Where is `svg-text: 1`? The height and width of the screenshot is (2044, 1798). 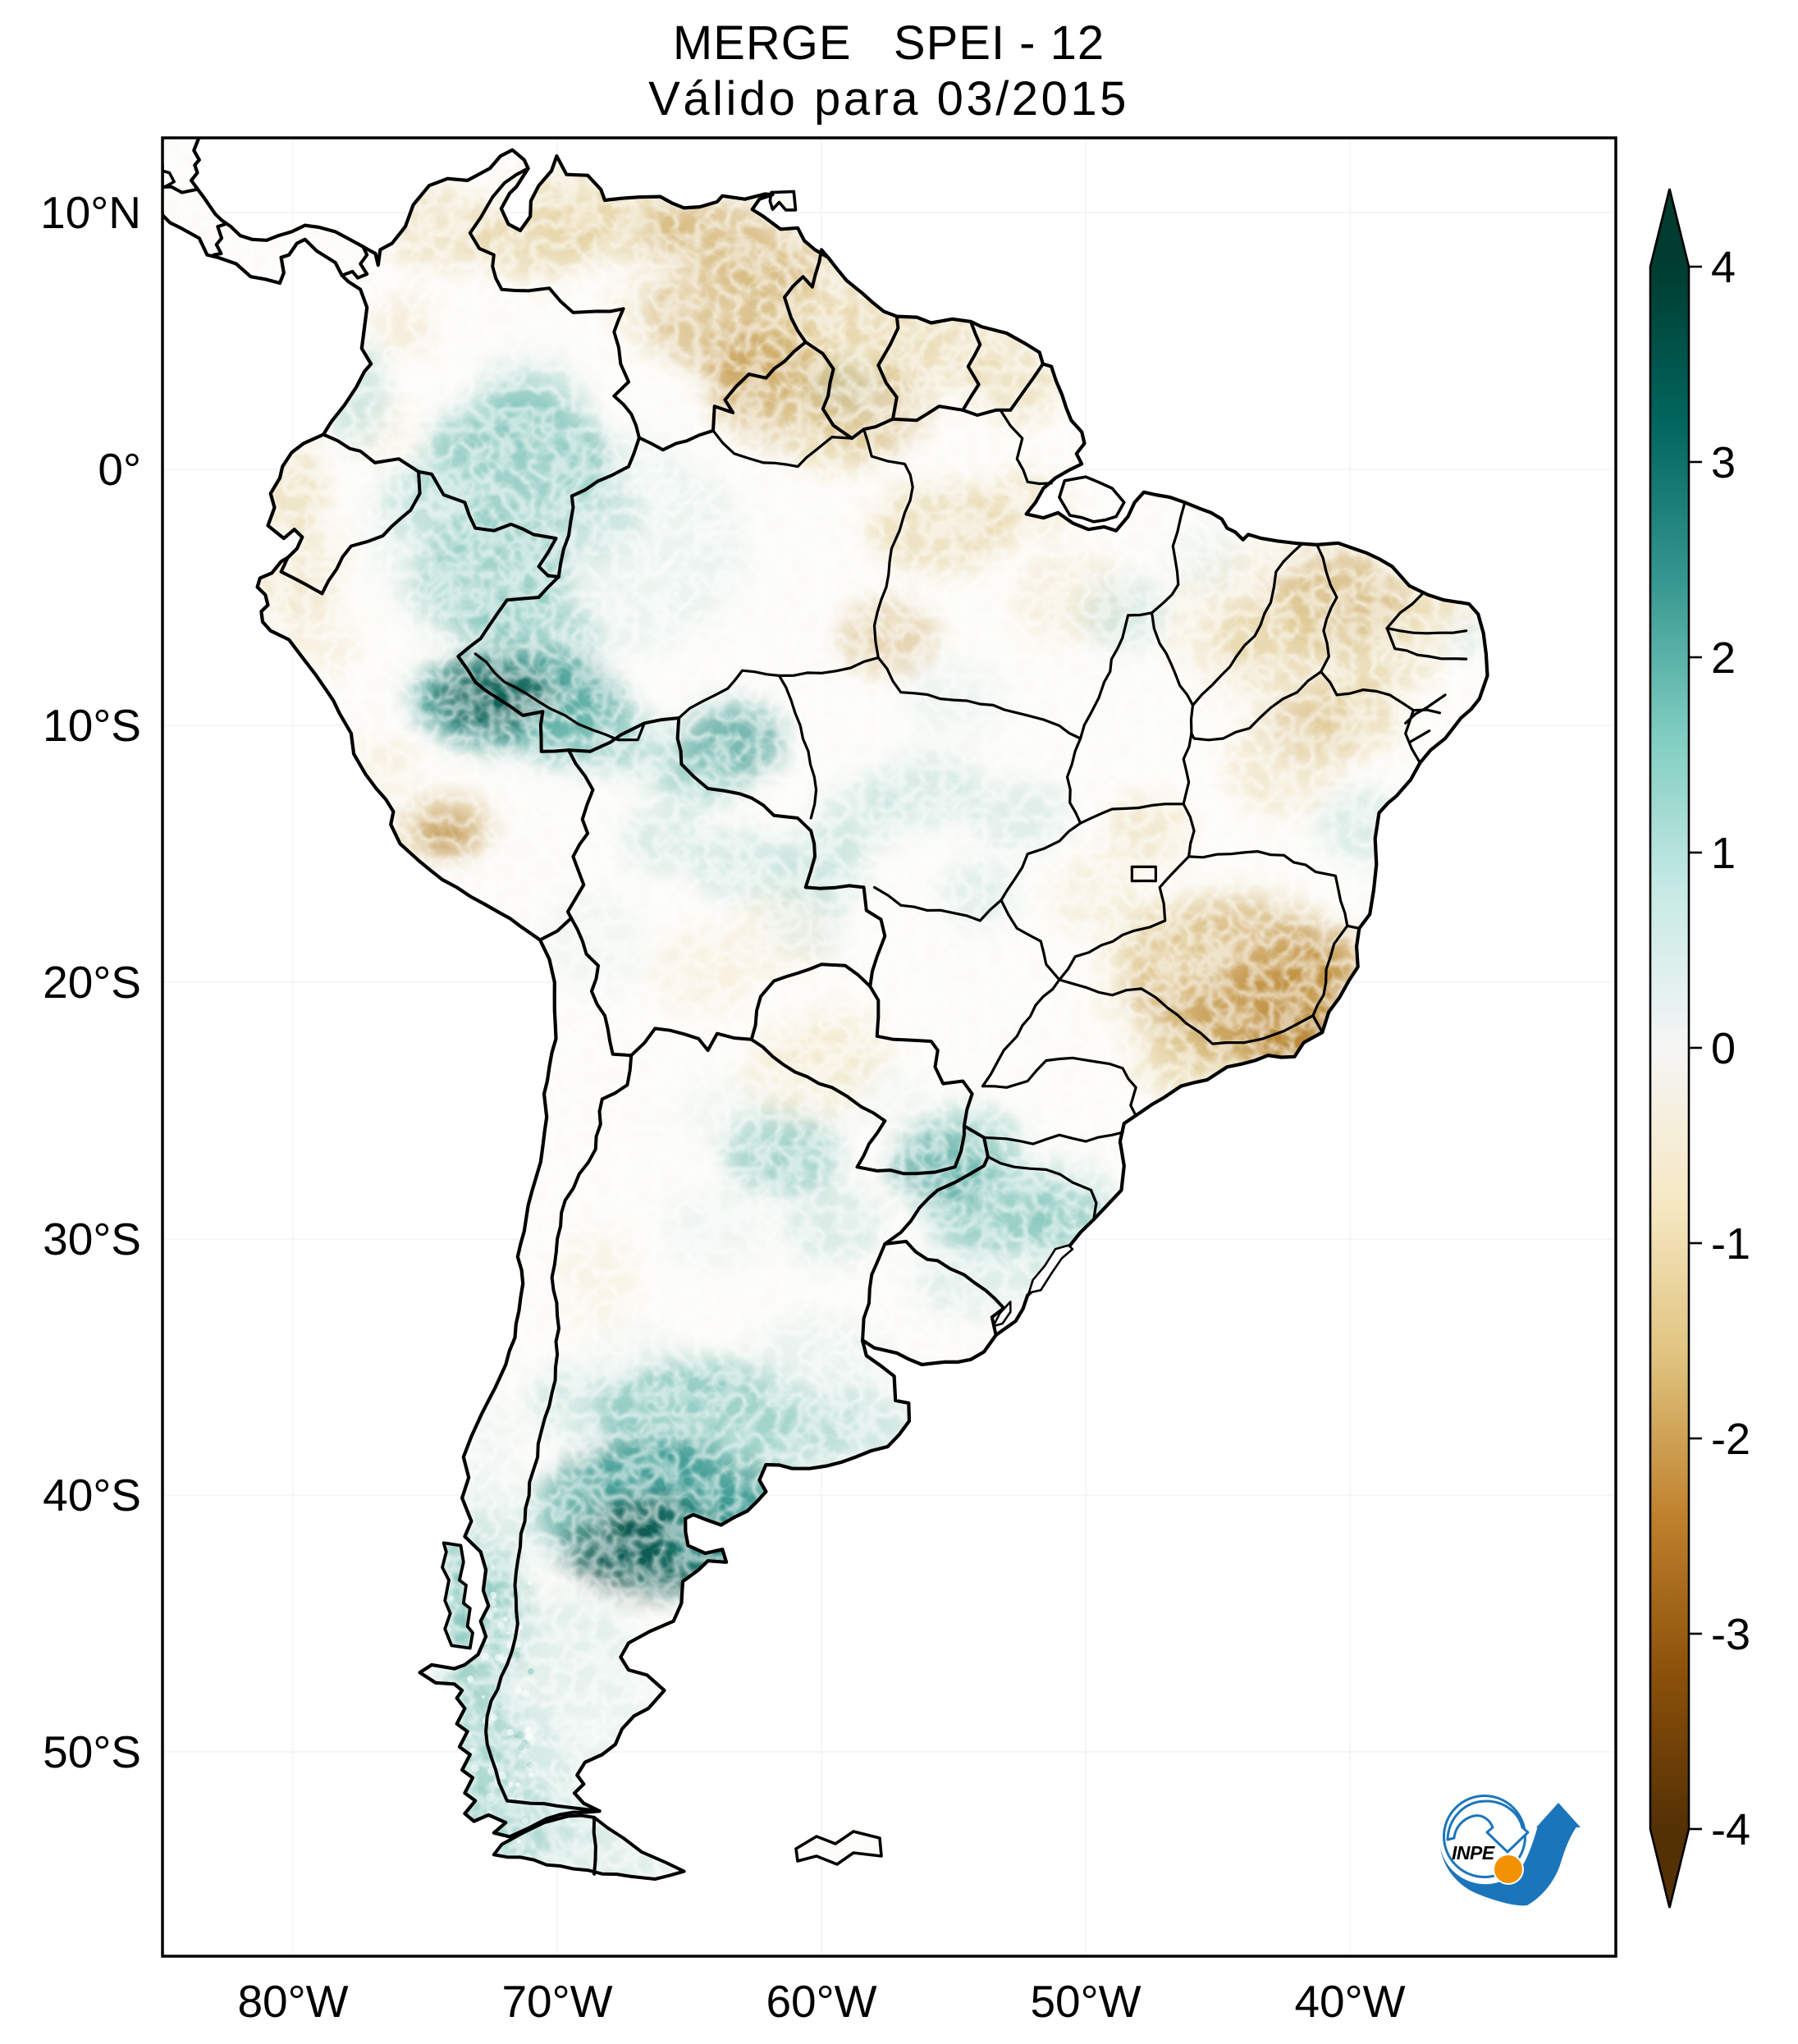
svg-text: 1 is located at coordinates (1723, 854).